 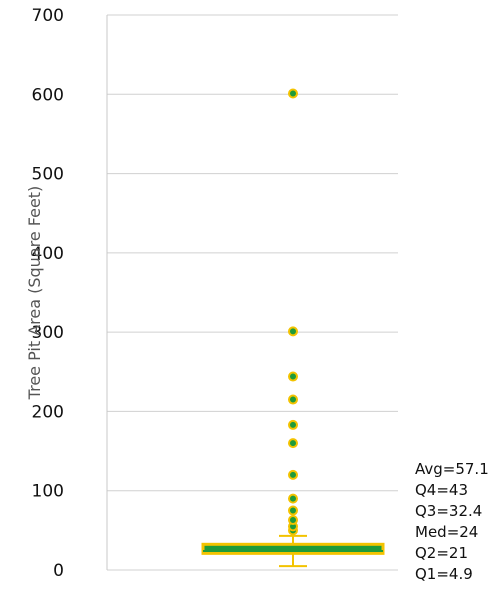 I want to click on y-tick-label: 600, so click(x=48, y=95).